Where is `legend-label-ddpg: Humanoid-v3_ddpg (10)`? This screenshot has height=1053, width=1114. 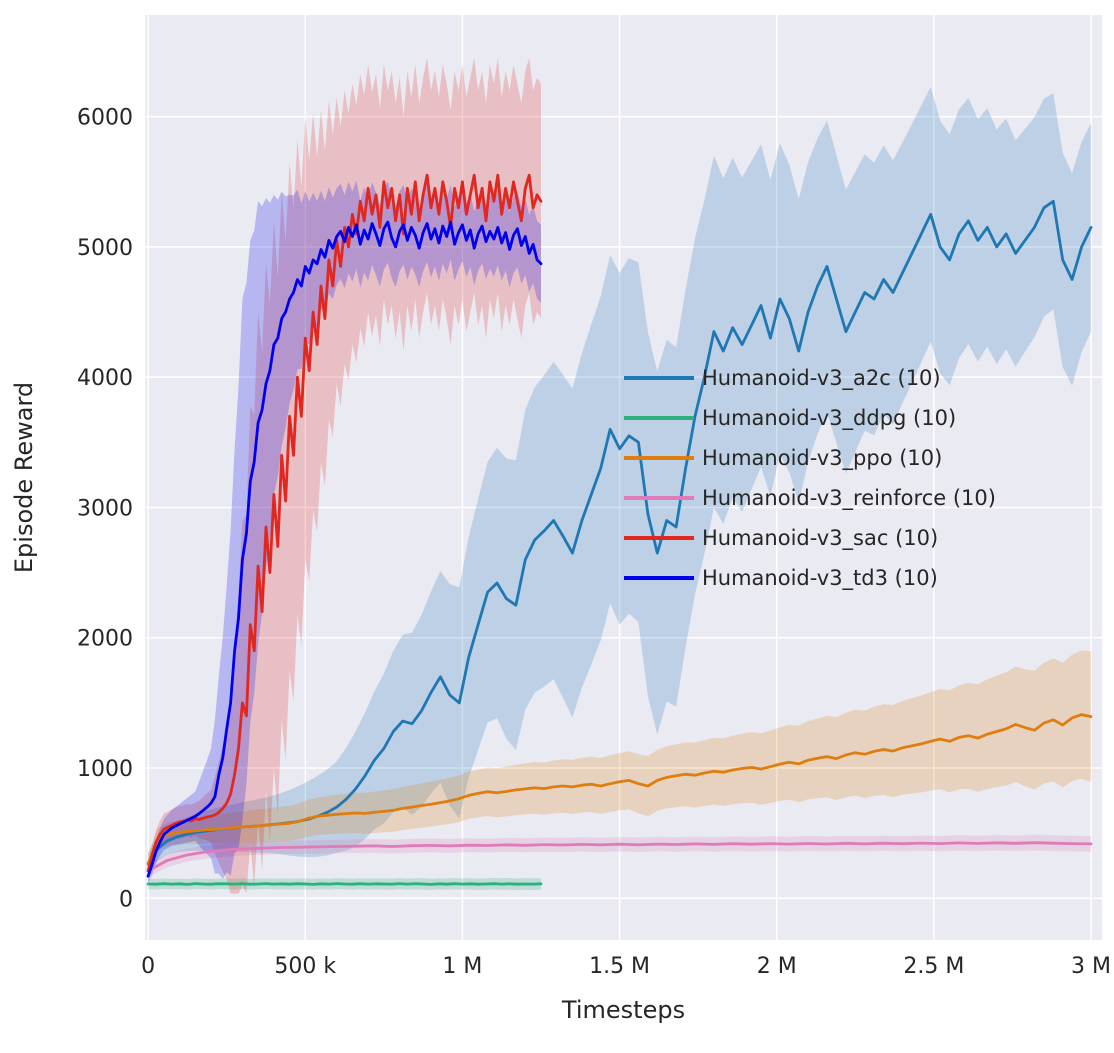 legend-label-ddpg: Humanoid-v3_ddpg (10) is located at coordinates (829, 418).